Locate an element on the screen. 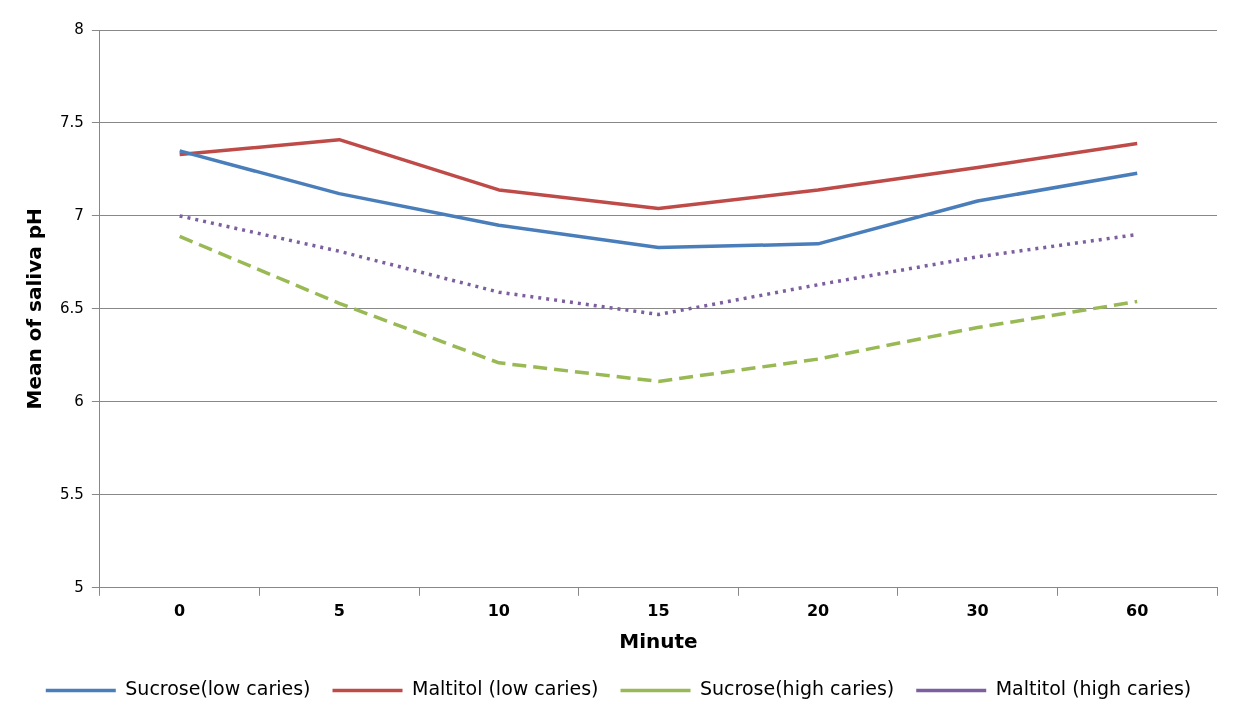  legend-label: Sucrose(low caries) is located at coordinates (218, 688).